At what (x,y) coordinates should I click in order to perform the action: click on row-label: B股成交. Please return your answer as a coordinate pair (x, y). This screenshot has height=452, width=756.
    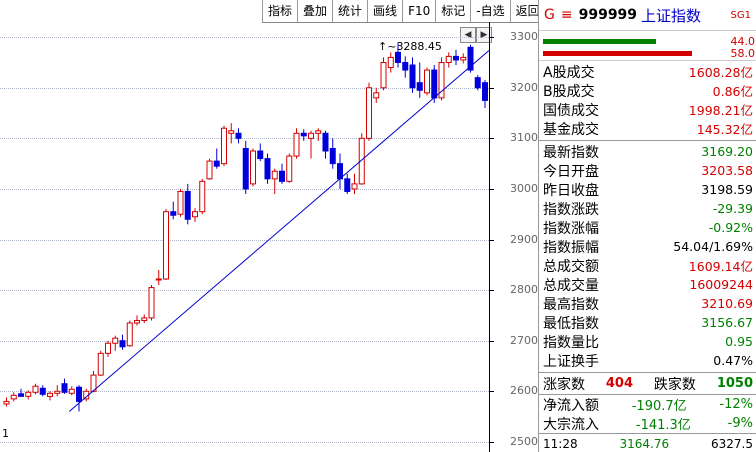
    Looking at the image, I should click on (569, 91).